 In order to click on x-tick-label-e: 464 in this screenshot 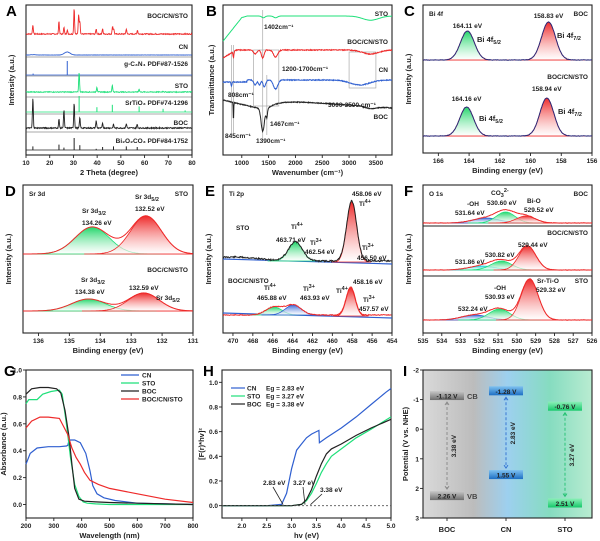, I will do `click(292, 341)`.